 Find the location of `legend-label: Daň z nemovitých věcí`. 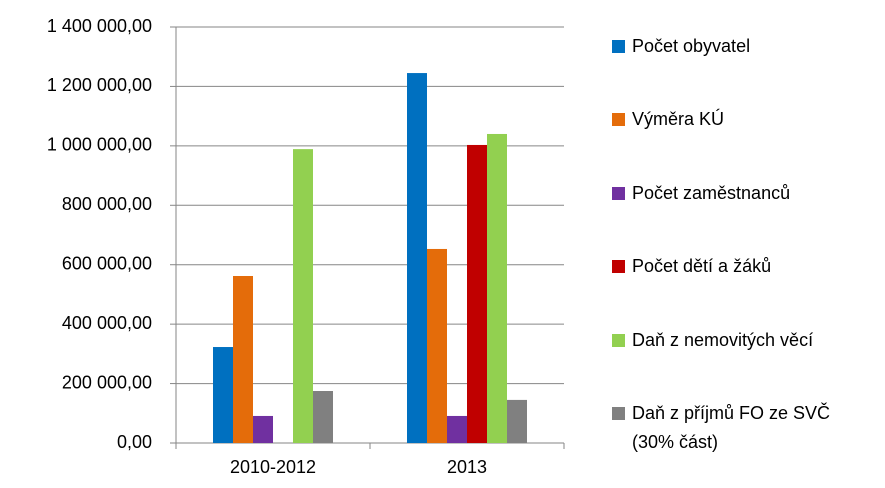

legend-label: Daň z nemovitých věcí is located at coordinates (723, 339).